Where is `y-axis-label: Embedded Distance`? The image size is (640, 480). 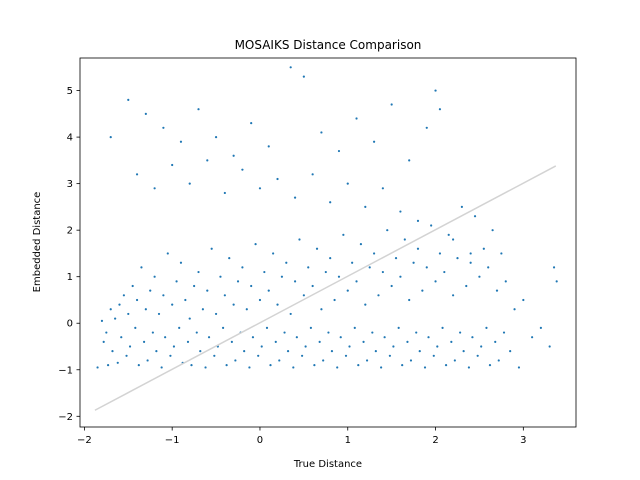
y-axis-label: Embedded Distance is located at coordinates (37, 242).